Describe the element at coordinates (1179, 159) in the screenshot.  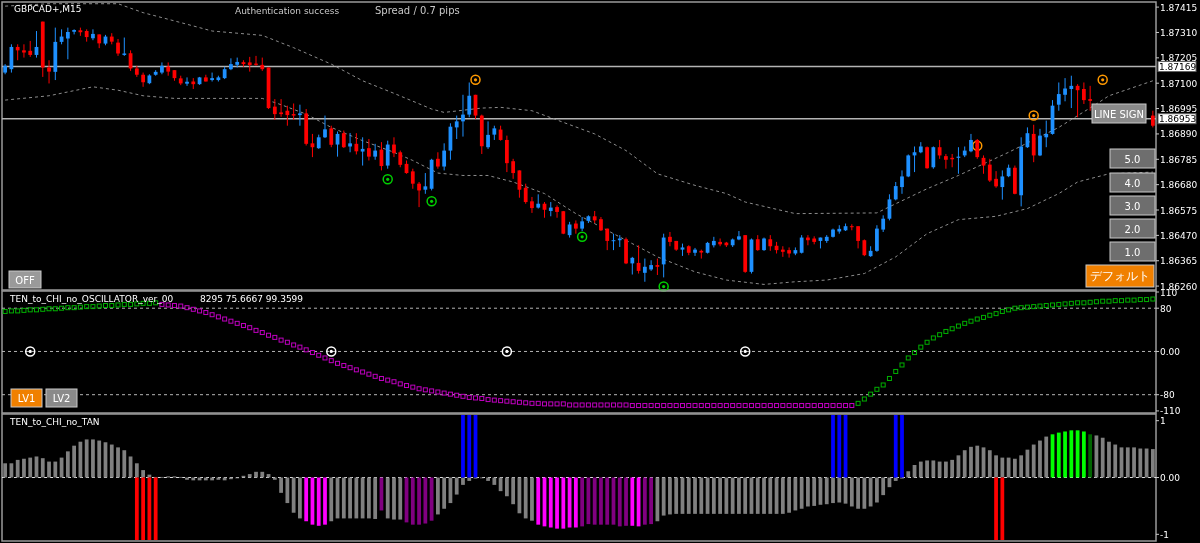
I see `y-tick-label: 1.86785` at that location.